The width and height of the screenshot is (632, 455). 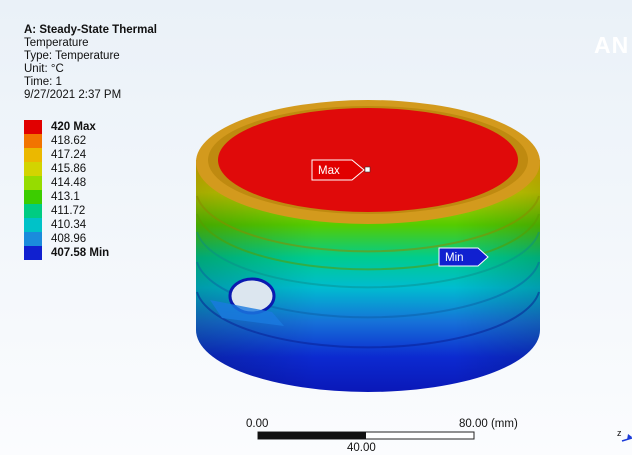 What do you see at coordinates (488, 424) in the screenshot?
I see `scale-right-label: 80.00 (mm)` at bounding box center [488, 424].